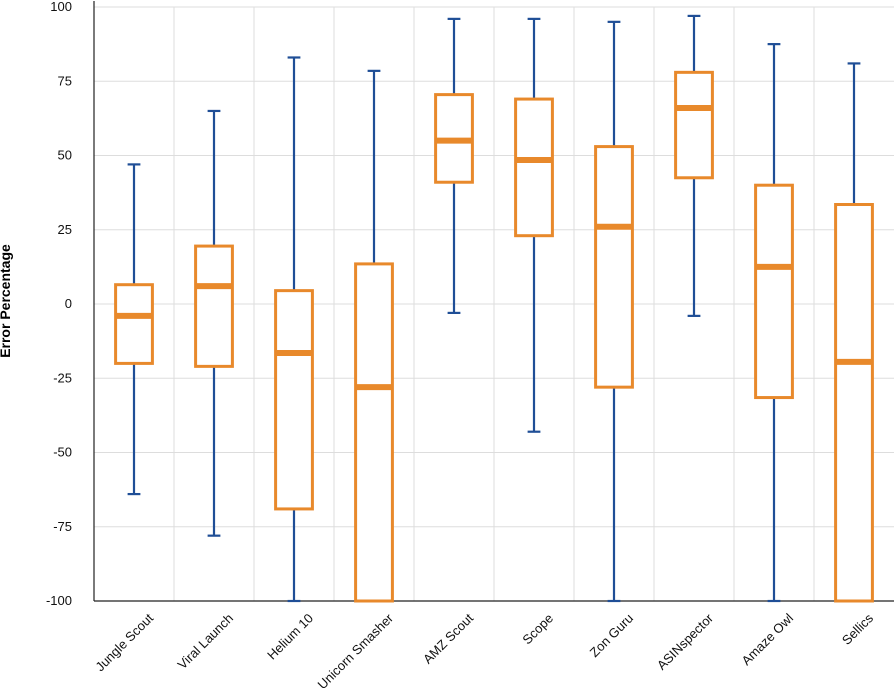 Image resolution: width=895 pixels, height=691 pixels. Describe the element at coordinates (59, 600) in the screenshot. I see `y-tick-label: -100` at that location.